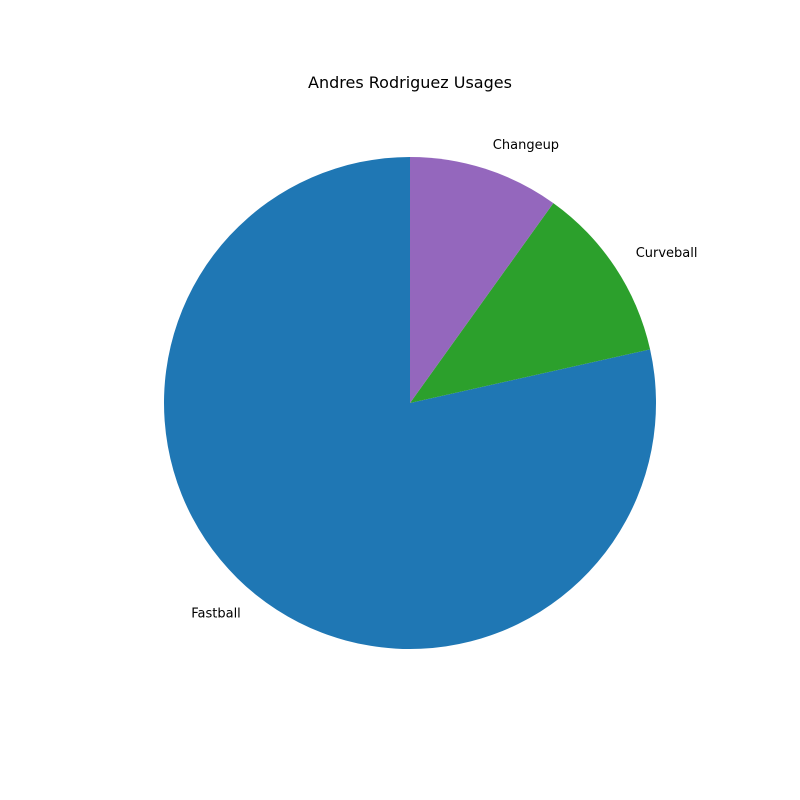  What do you see at coordinates (216, 614) in the screenshot?
I see `pie-label-fastball: Fastball` at bounding box center [216, 614].